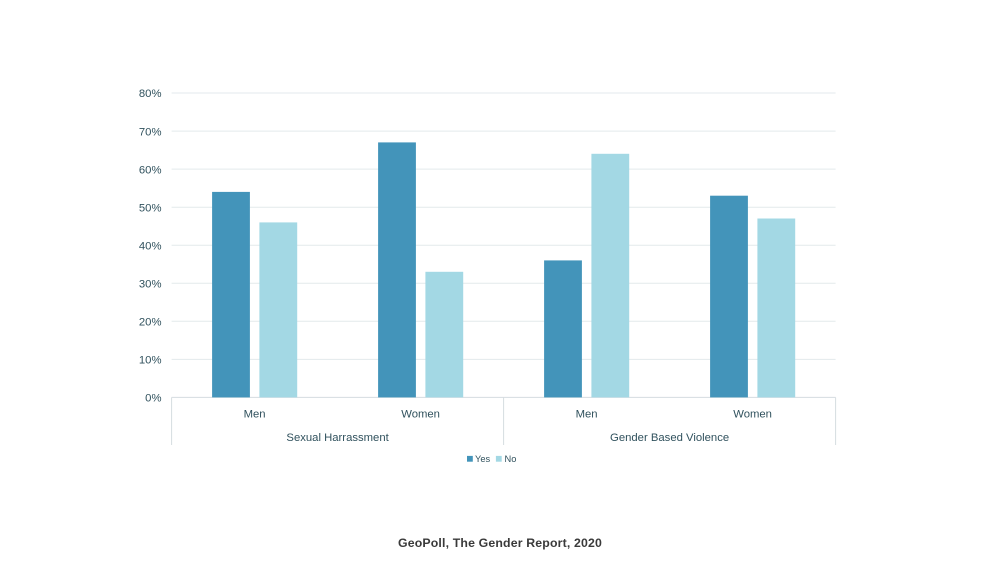  What do you see at coordinates (150, 132) in the screenshot?
I see `svg-text: 70%` at bounding box center [150, 132].